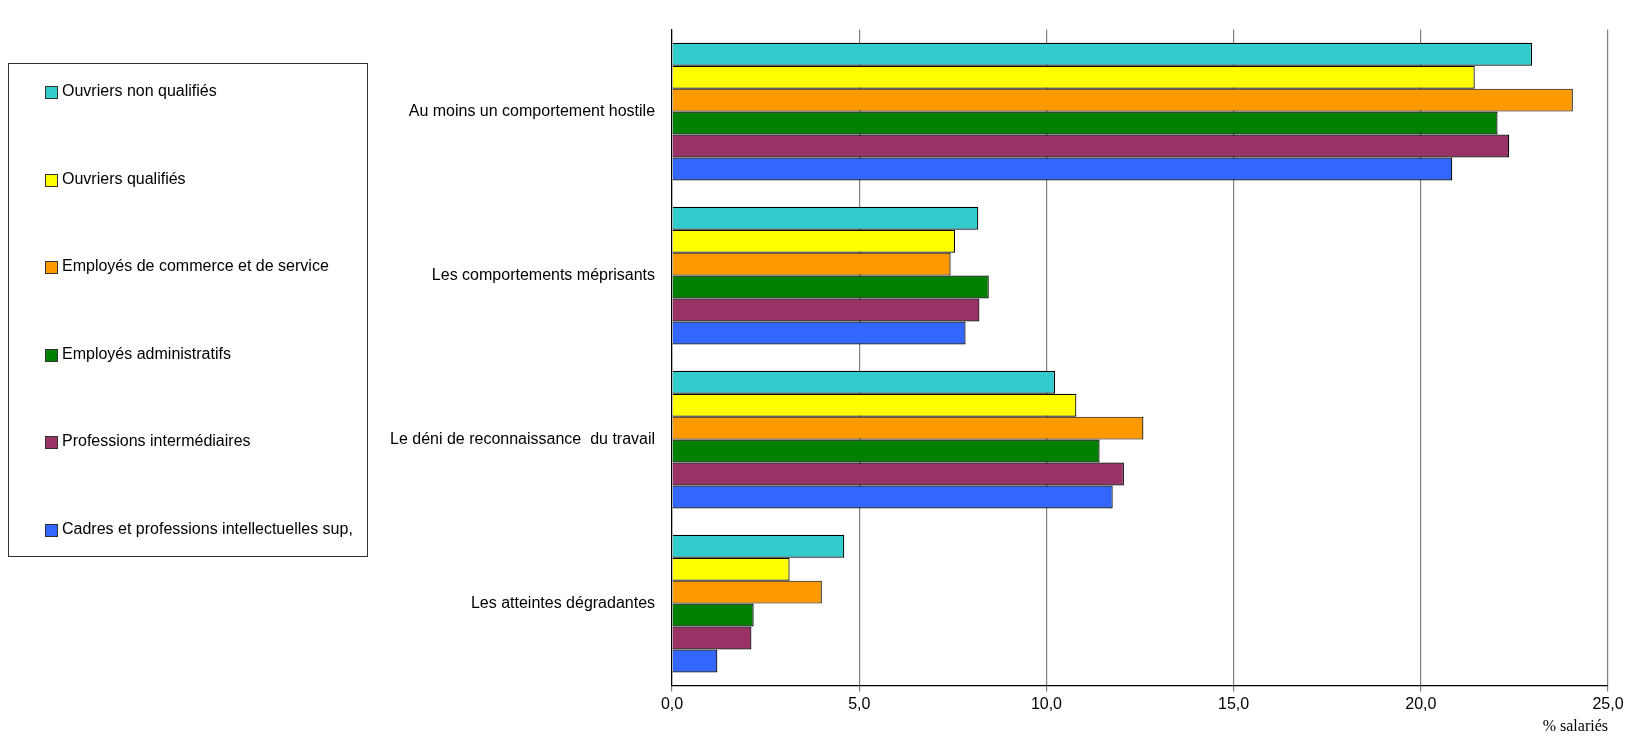 This screenshot has height=756, width=1648. What do you see at coordinates (1046, 703) in the screenshot?
I see `x-tick-label: 10,0` at bounding box center [1046, 703].